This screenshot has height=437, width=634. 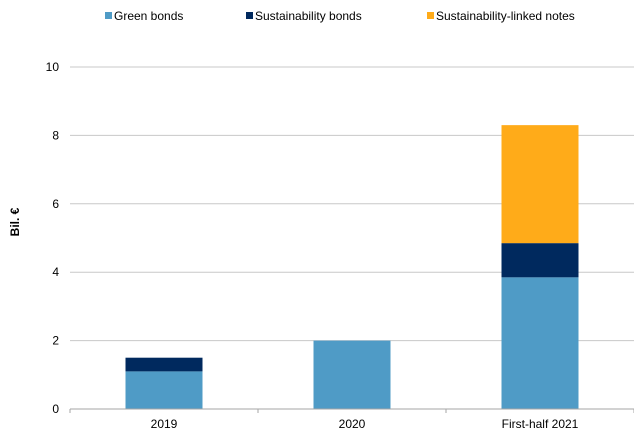 I want to click on x-tick-label-2: First-half 2021, so click(x=540, y=424).